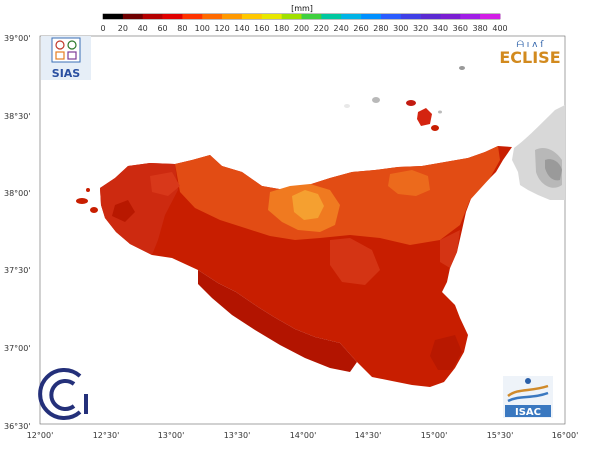  Describe the element at coordinates (500, 435) in the screenshot. I see `longitude-label: 15°30'` at that location.